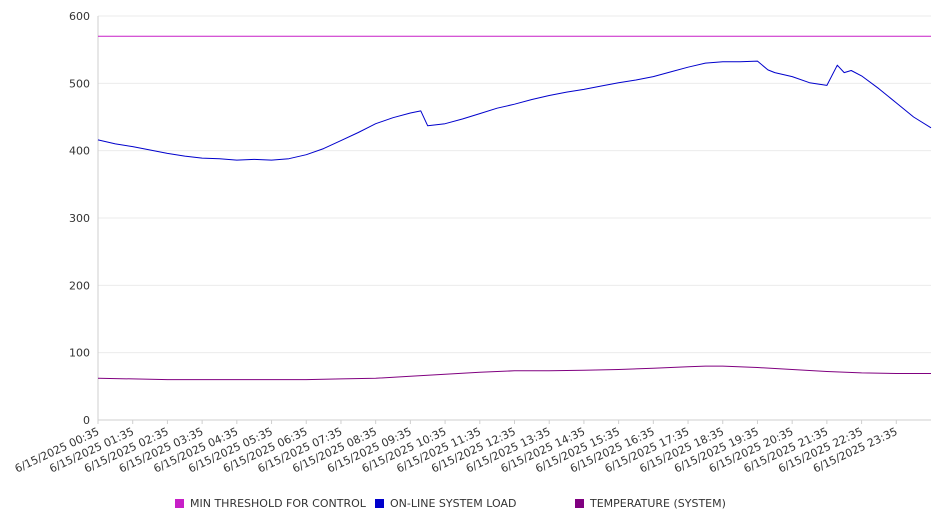 The width and height of the screenshot is (946, 526). Describe the element at coordinates (453, 503) in the screenshot. I see `legend-label: ON-LINE SYSTEM LOAD` at that location.